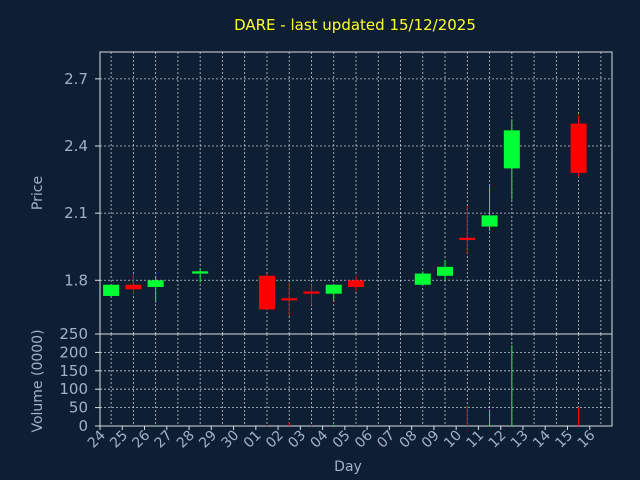  Describe the element at coordinates (76, 213) in the screenshot. I see `price-tick-label: 2.1` at that location.